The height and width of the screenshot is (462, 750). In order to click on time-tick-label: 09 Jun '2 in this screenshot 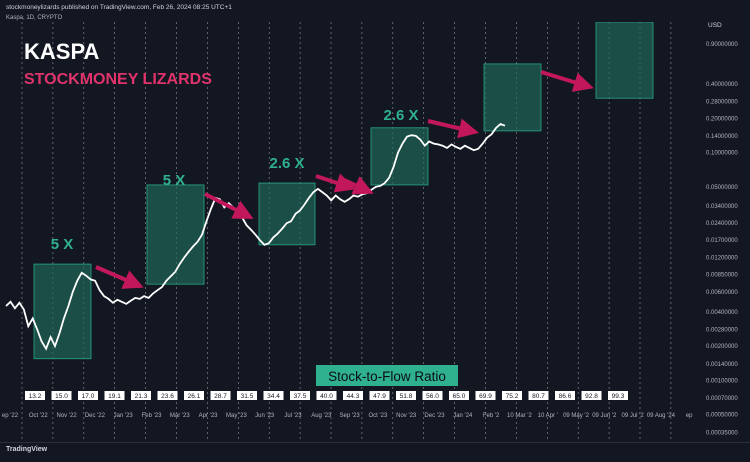, I will do `click(604, 416)`.